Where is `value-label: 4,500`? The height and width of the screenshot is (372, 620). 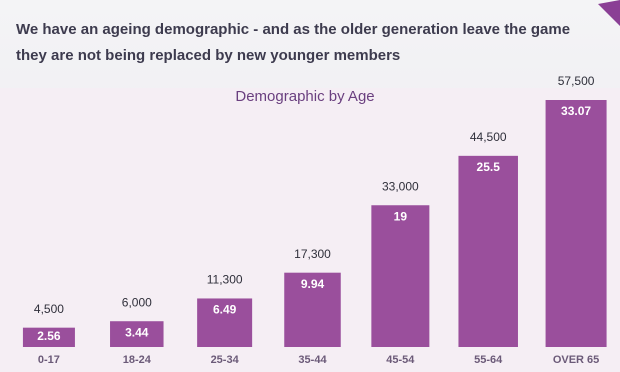
value-label: 4,500 is located at coordinates (49, 309).